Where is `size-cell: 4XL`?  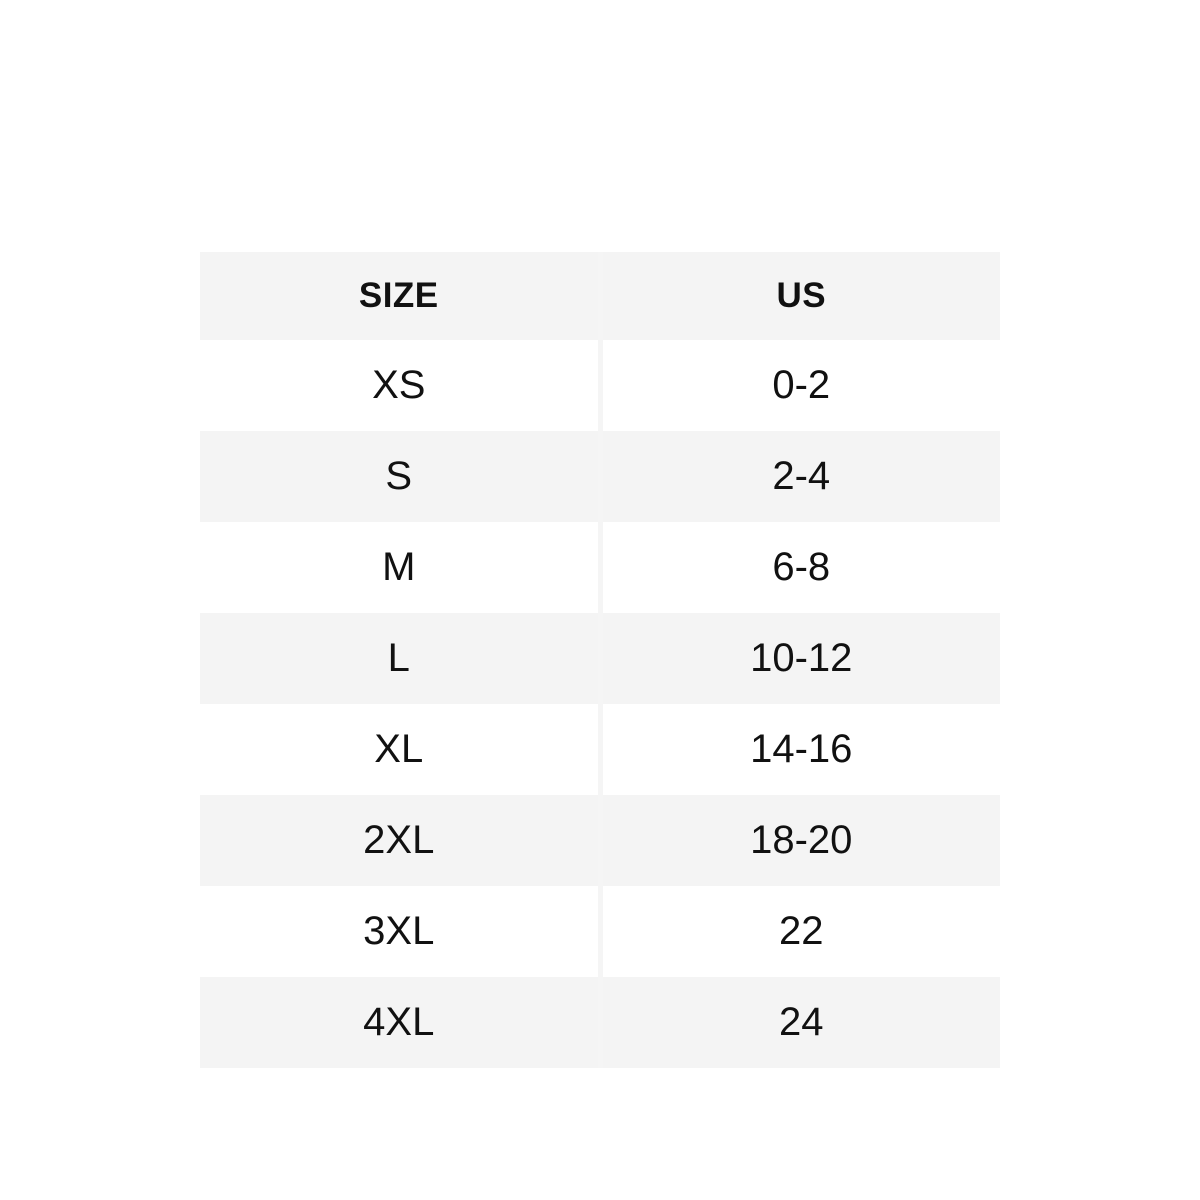
size-cell: 4XL is located at coordinates (400, 1022).